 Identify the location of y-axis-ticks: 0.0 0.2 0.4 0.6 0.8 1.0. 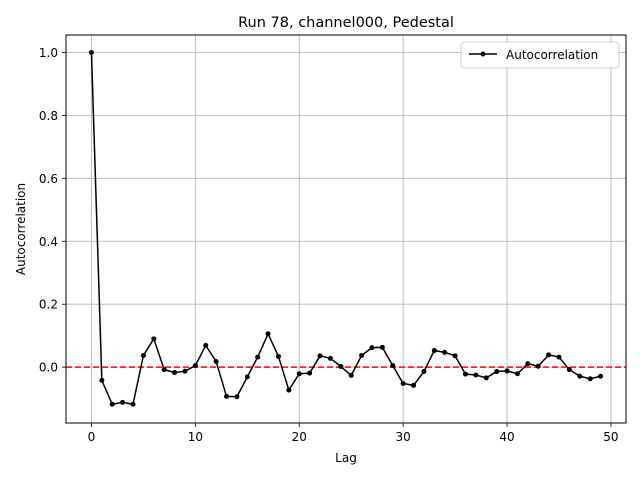
(52, 210).